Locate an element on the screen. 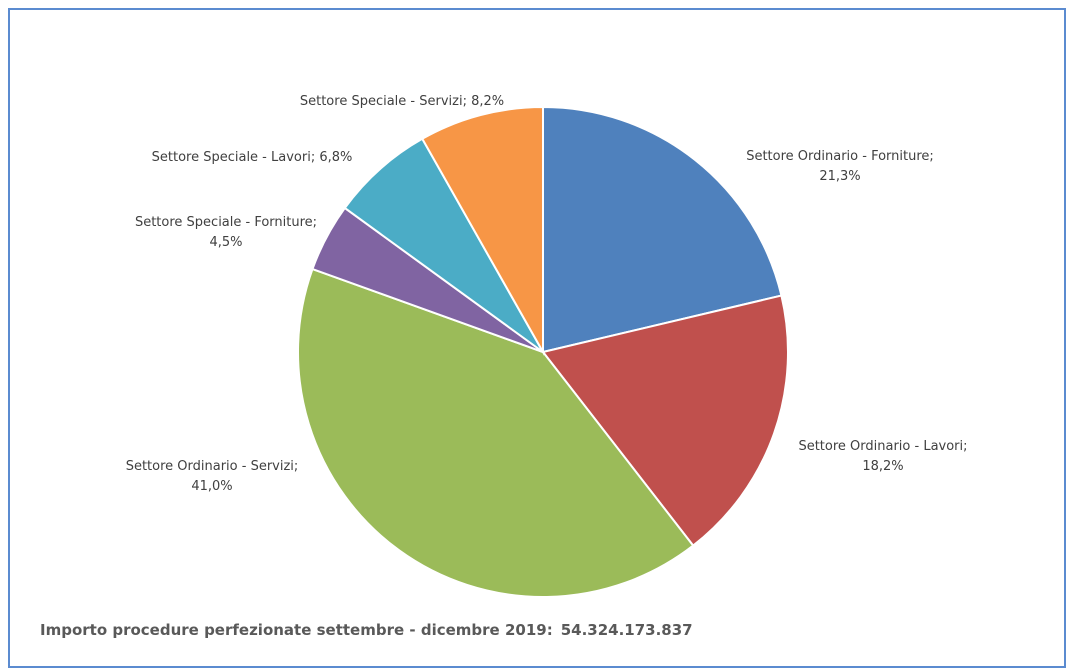  footer-total-value: 54.324.173.837 is located at coordinates (626, 630).